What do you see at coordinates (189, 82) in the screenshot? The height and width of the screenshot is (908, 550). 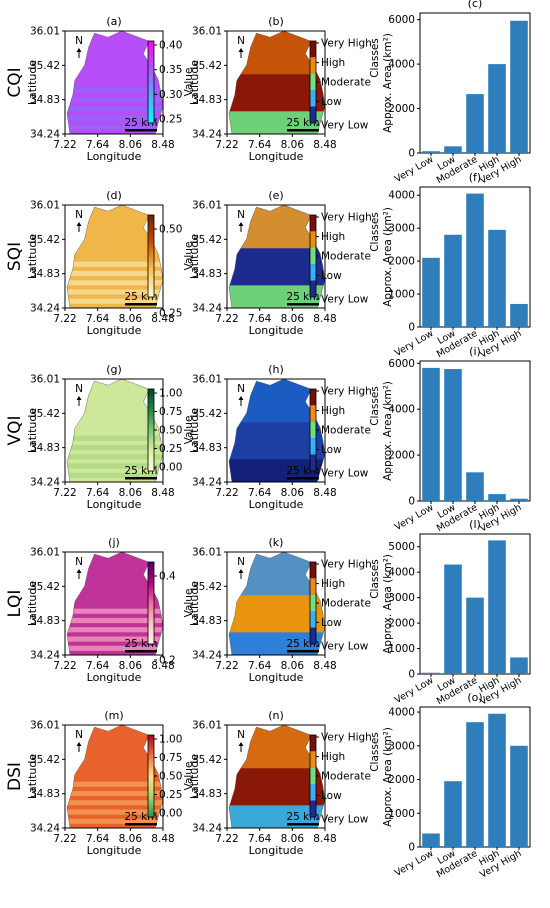 I see `colorbar-label: Value` at bounding box center [189, 82].